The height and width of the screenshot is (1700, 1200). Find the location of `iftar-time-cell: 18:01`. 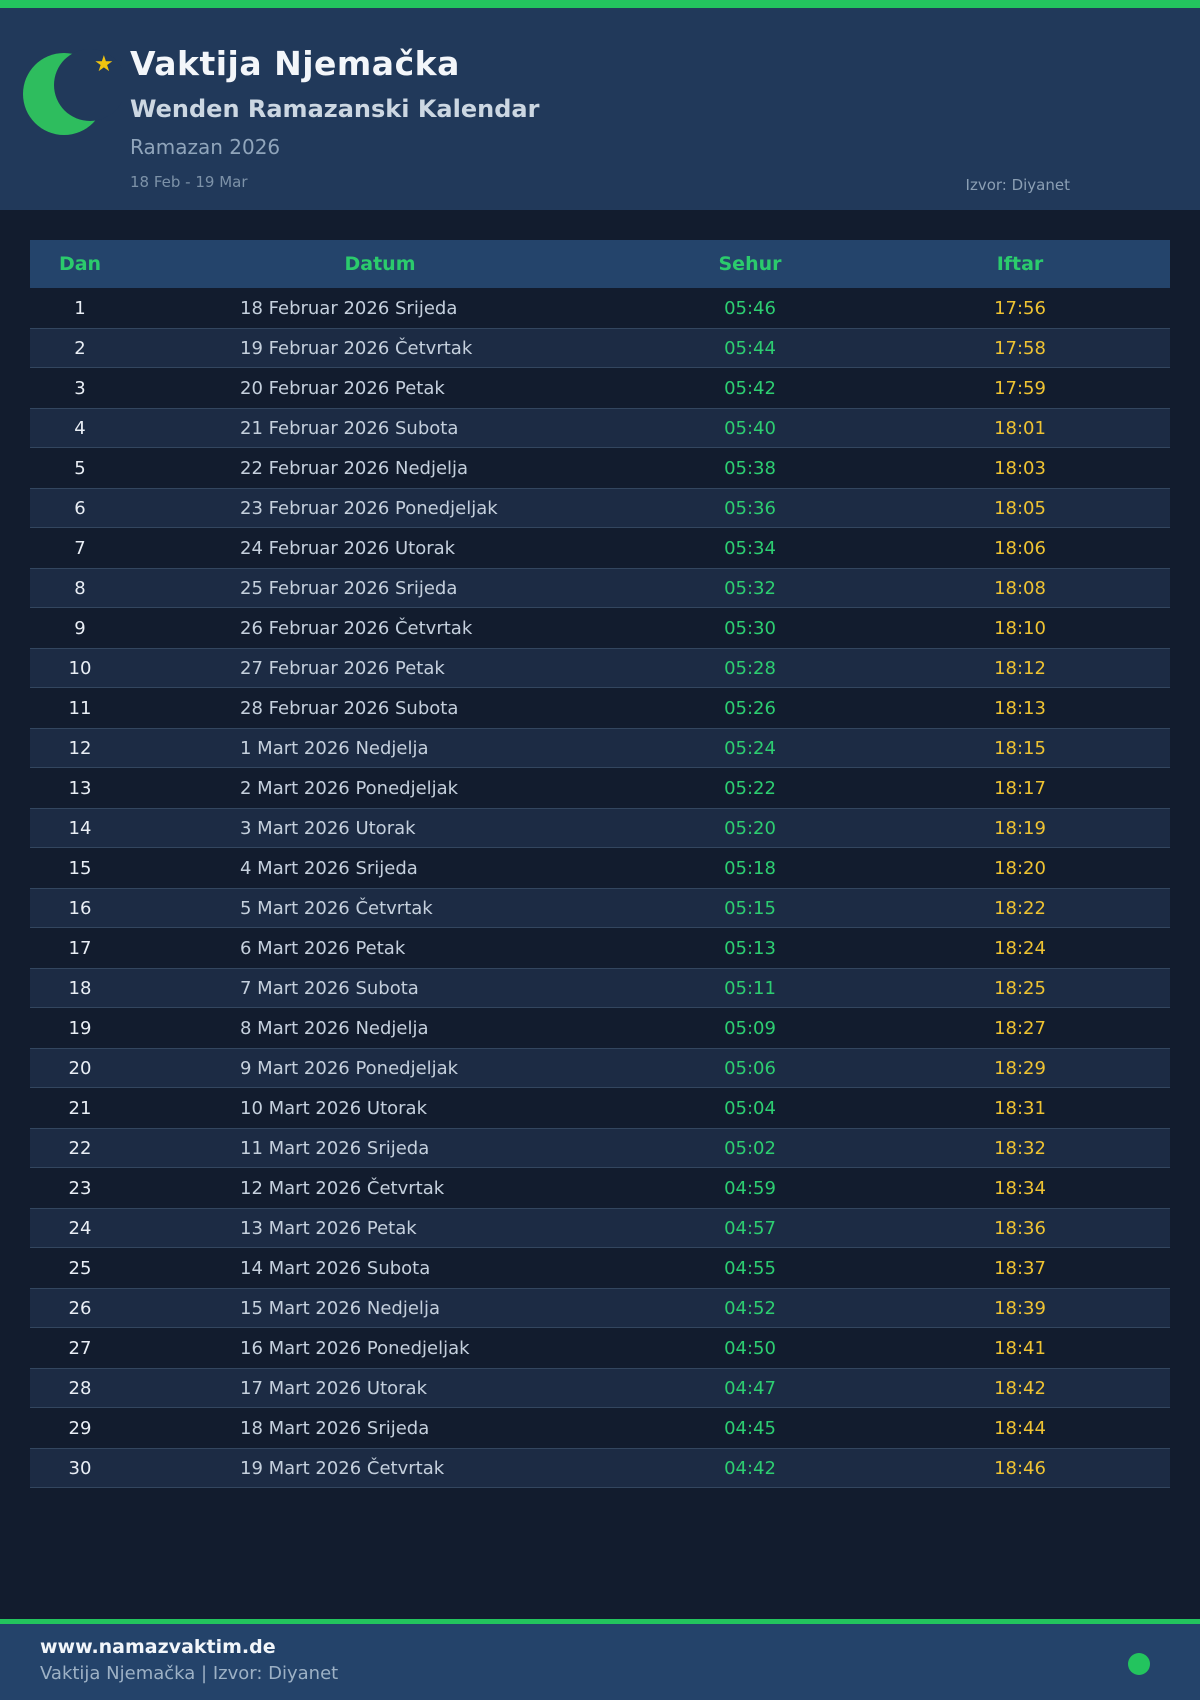

iftar-time-cell: 18:01 is located at coordinates (1020, 428).